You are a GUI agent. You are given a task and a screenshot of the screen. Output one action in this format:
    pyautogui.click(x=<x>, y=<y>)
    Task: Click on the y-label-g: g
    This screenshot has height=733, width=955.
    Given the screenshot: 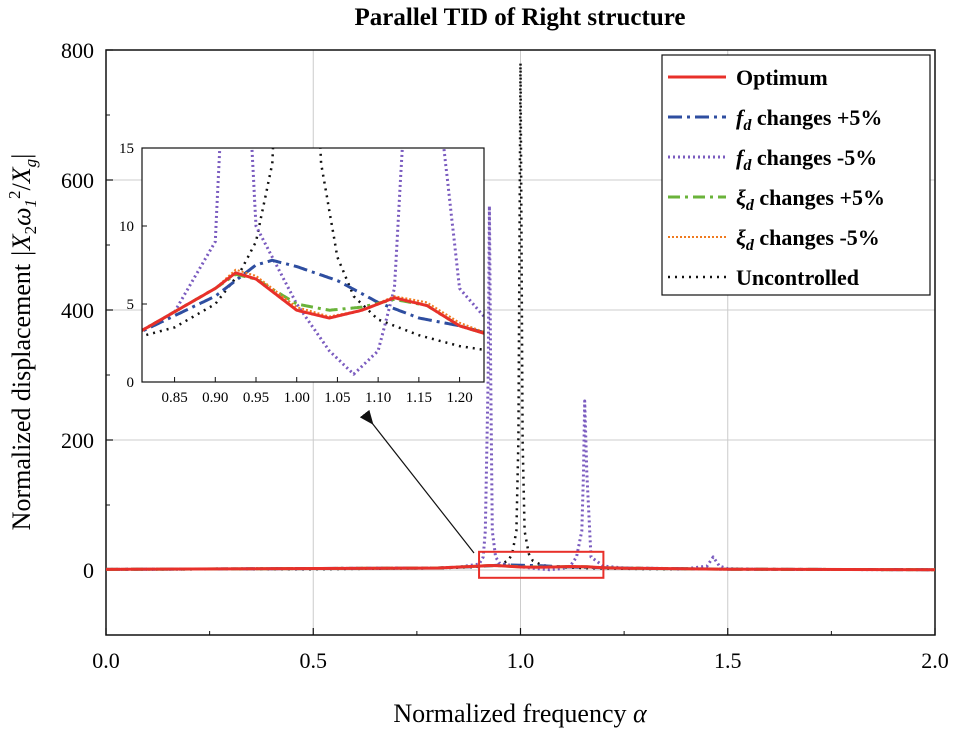 What is the action you would take?
    pyautogui.click(x=30, y=163)
    